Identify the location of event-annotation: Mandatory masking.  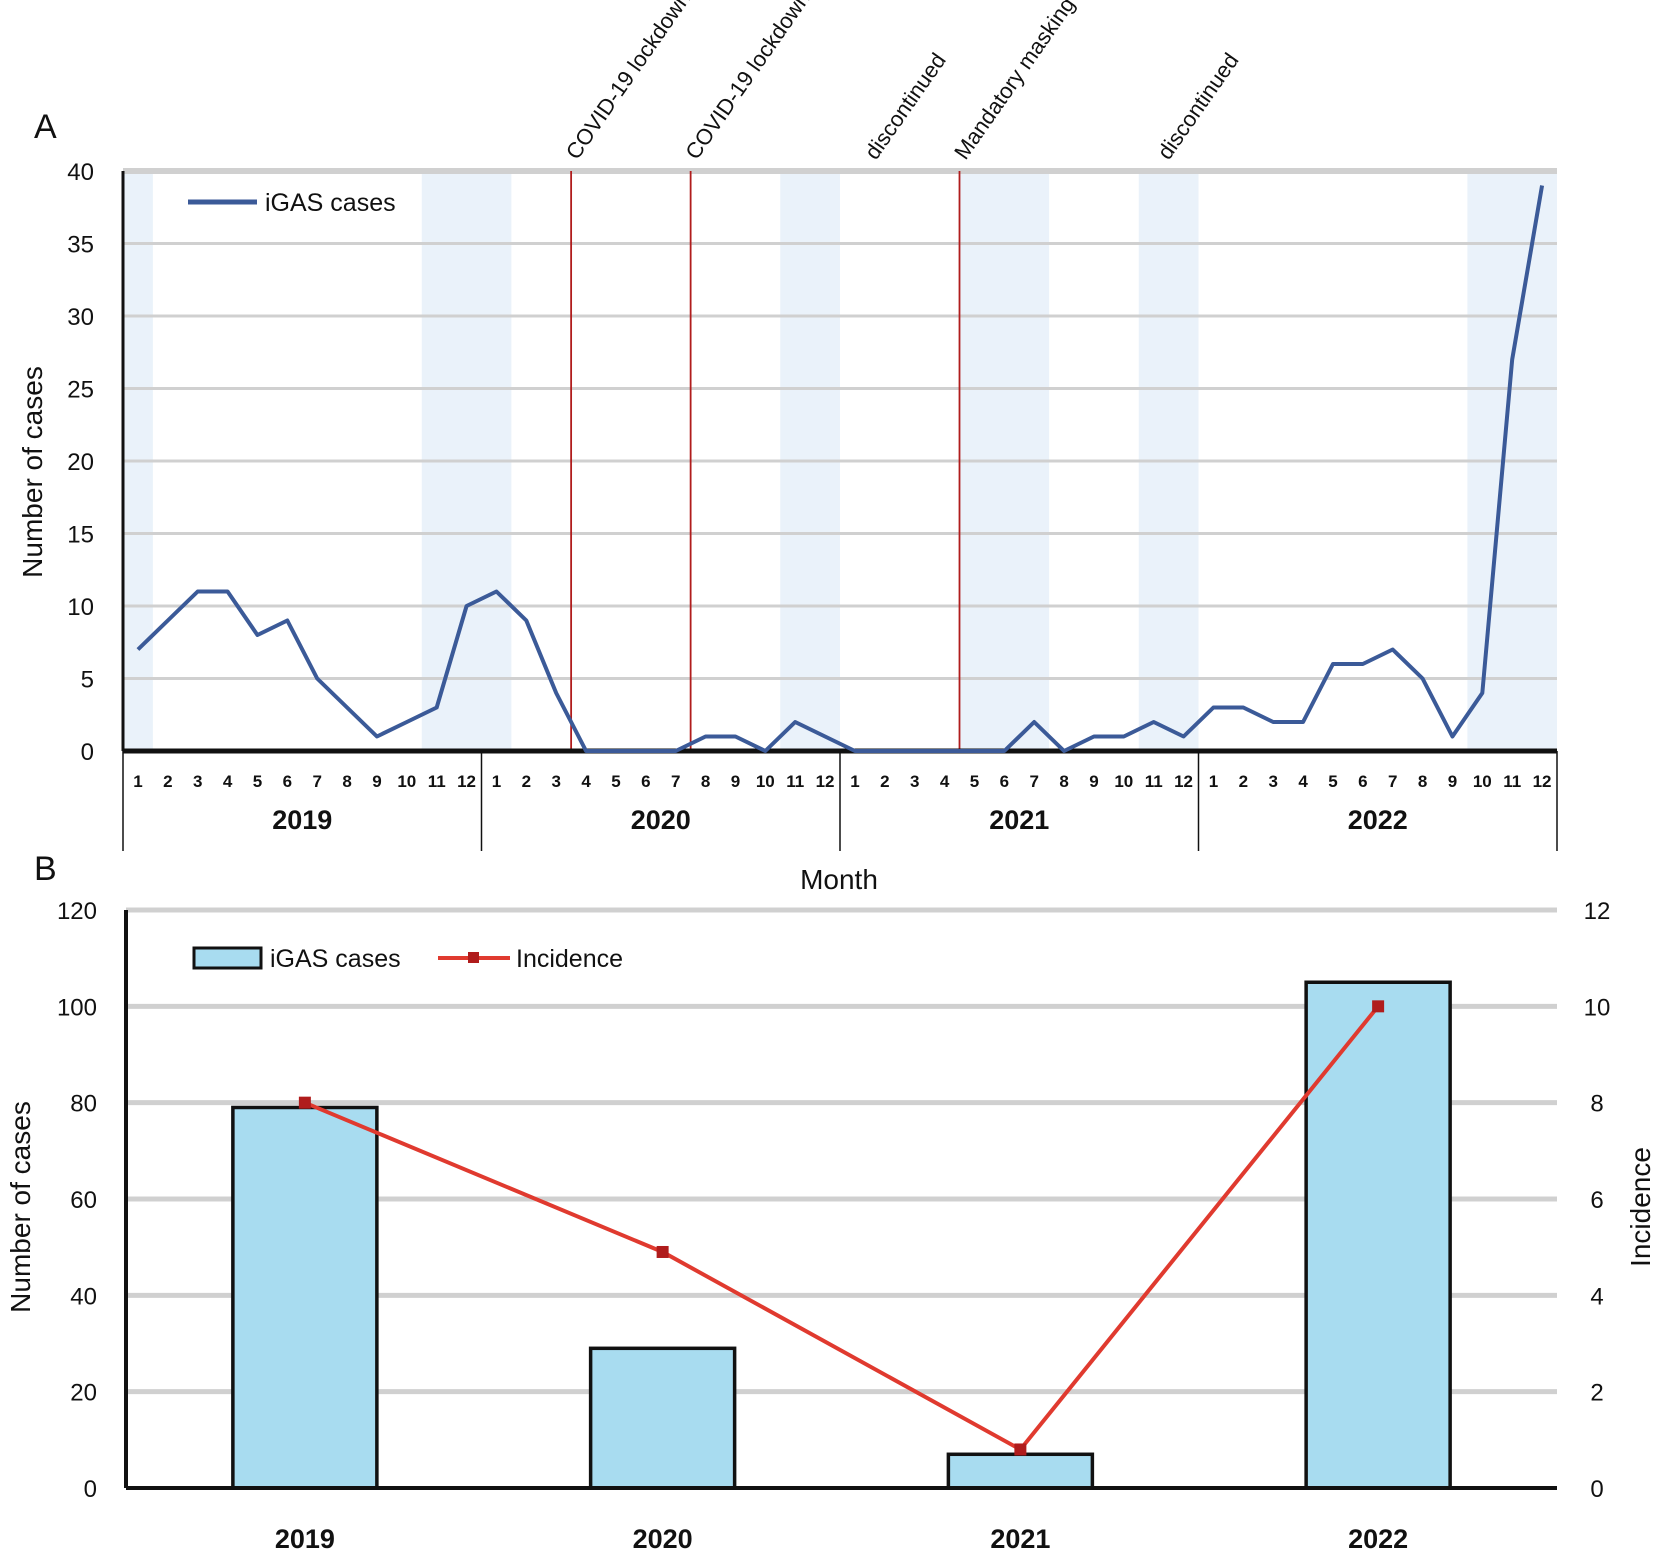
(1014, 82).